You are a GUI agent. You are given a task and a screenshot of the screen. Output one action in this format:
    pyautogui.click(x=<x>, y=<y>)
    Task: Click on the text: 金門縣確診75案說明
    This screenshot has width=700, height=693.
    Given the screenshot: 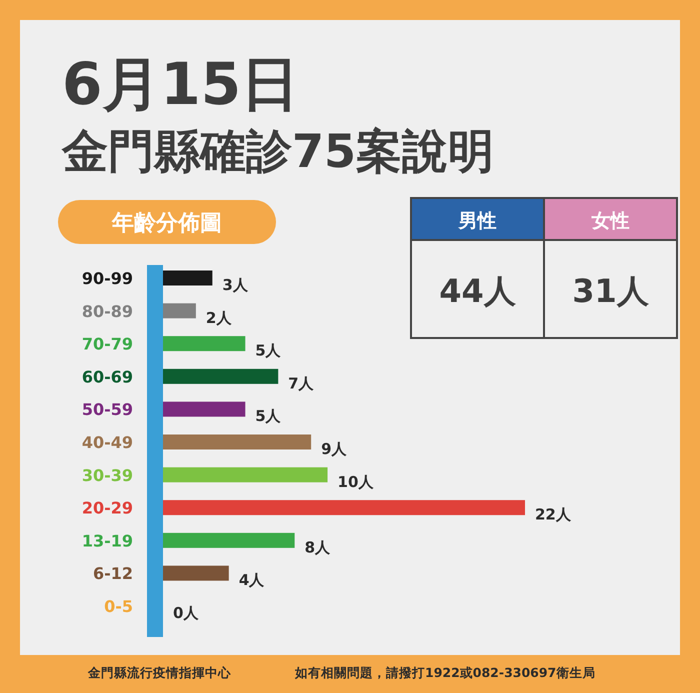 What is the action you would take?
    pyautogui.click(x=277, y=151)
    